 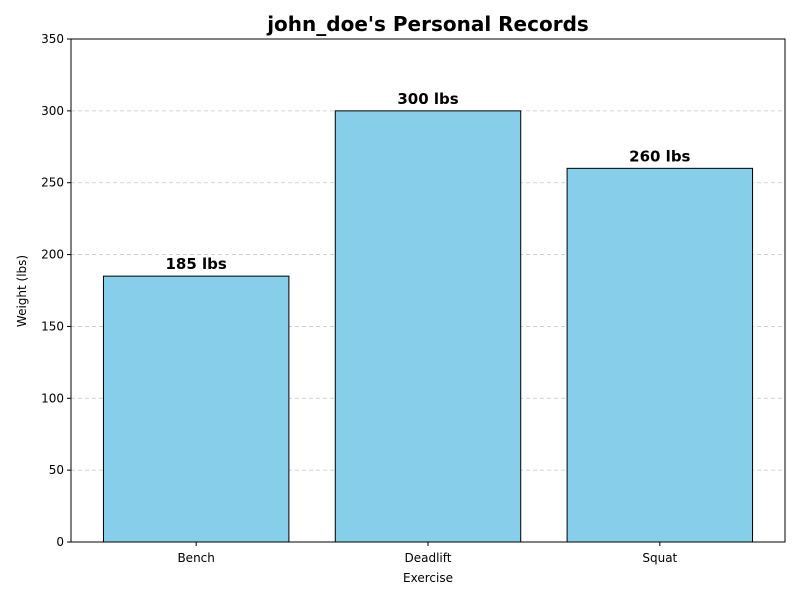 I want to click on x-axis-label: Exercise, so click(x=428, y=578).